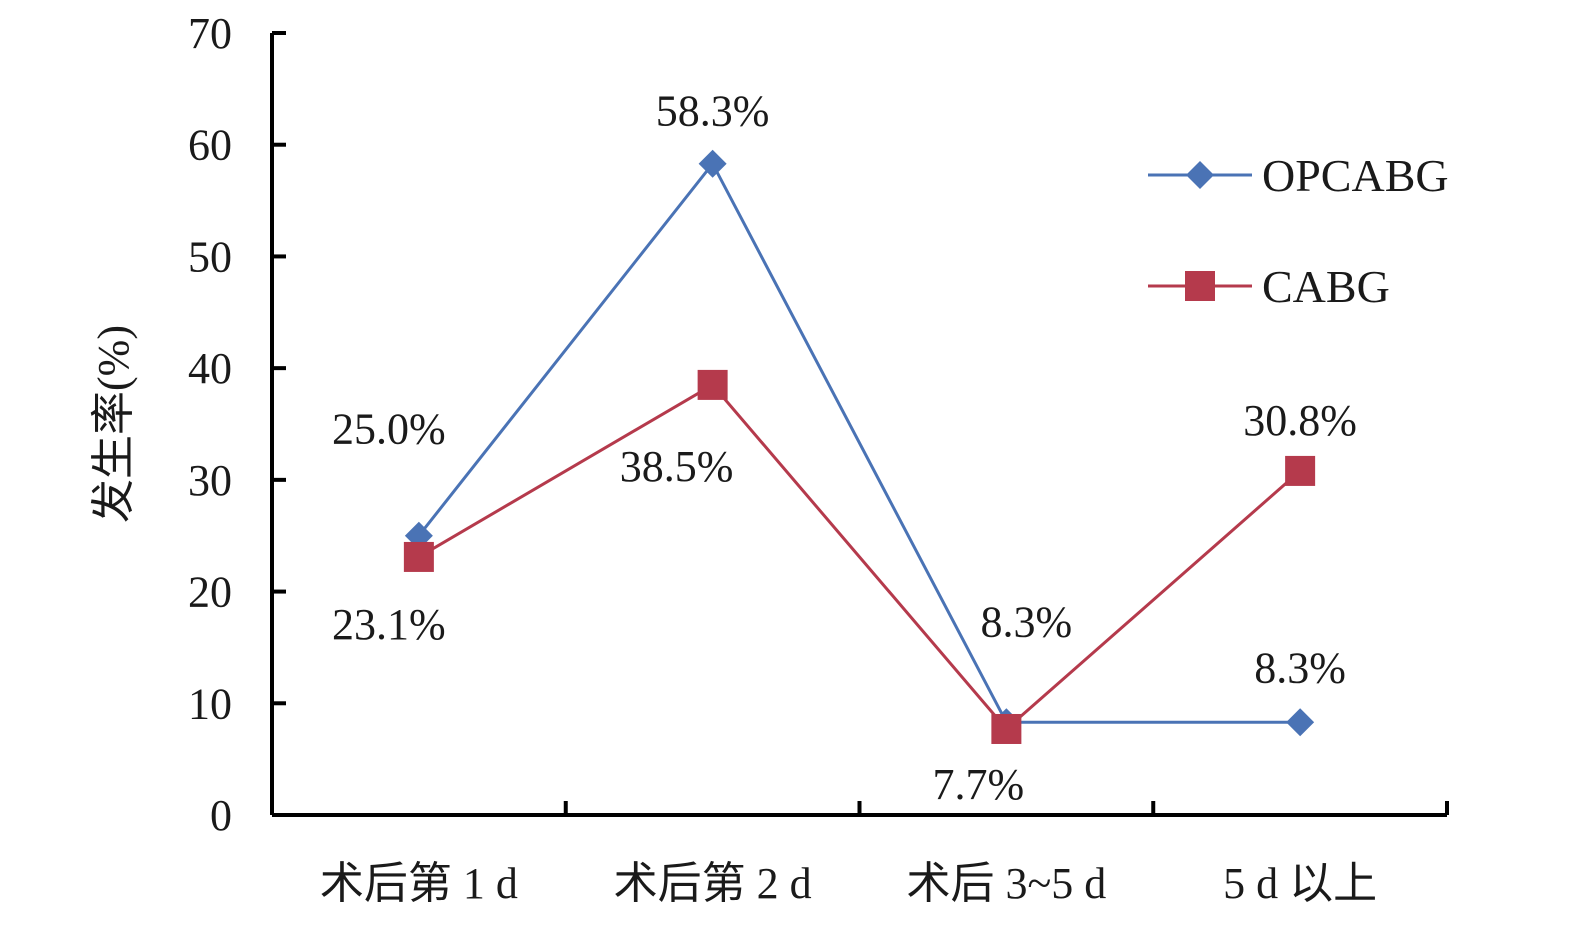 The image size is (1575, 925). What do you see at coordinates (210, 145) in the screenshot?
I see `y-tick-label: 60` at bounding box center [210, 145].